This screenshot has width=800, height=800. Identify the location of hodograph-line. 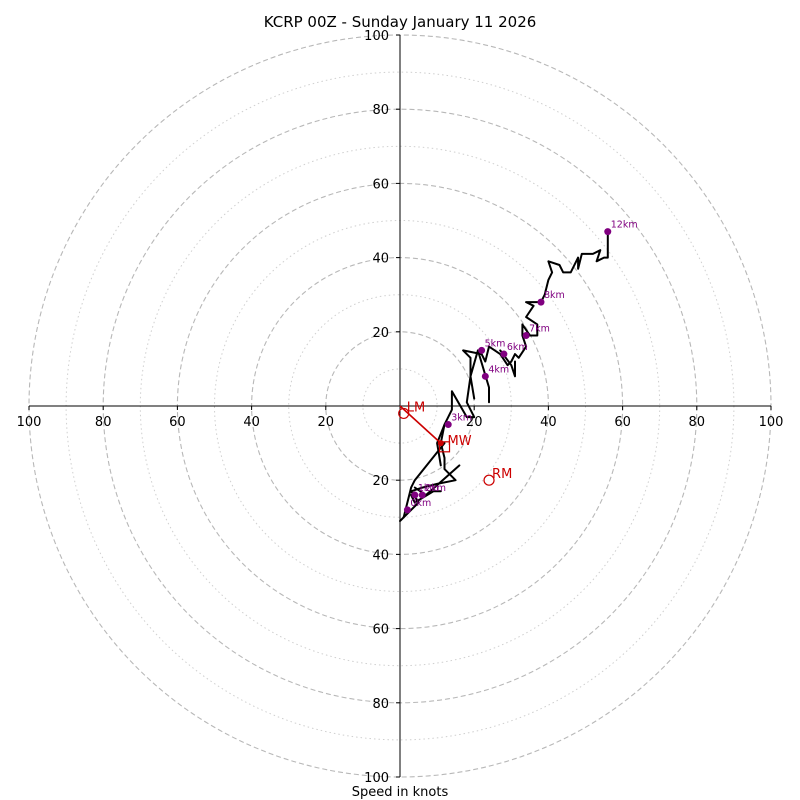
(504, 376).